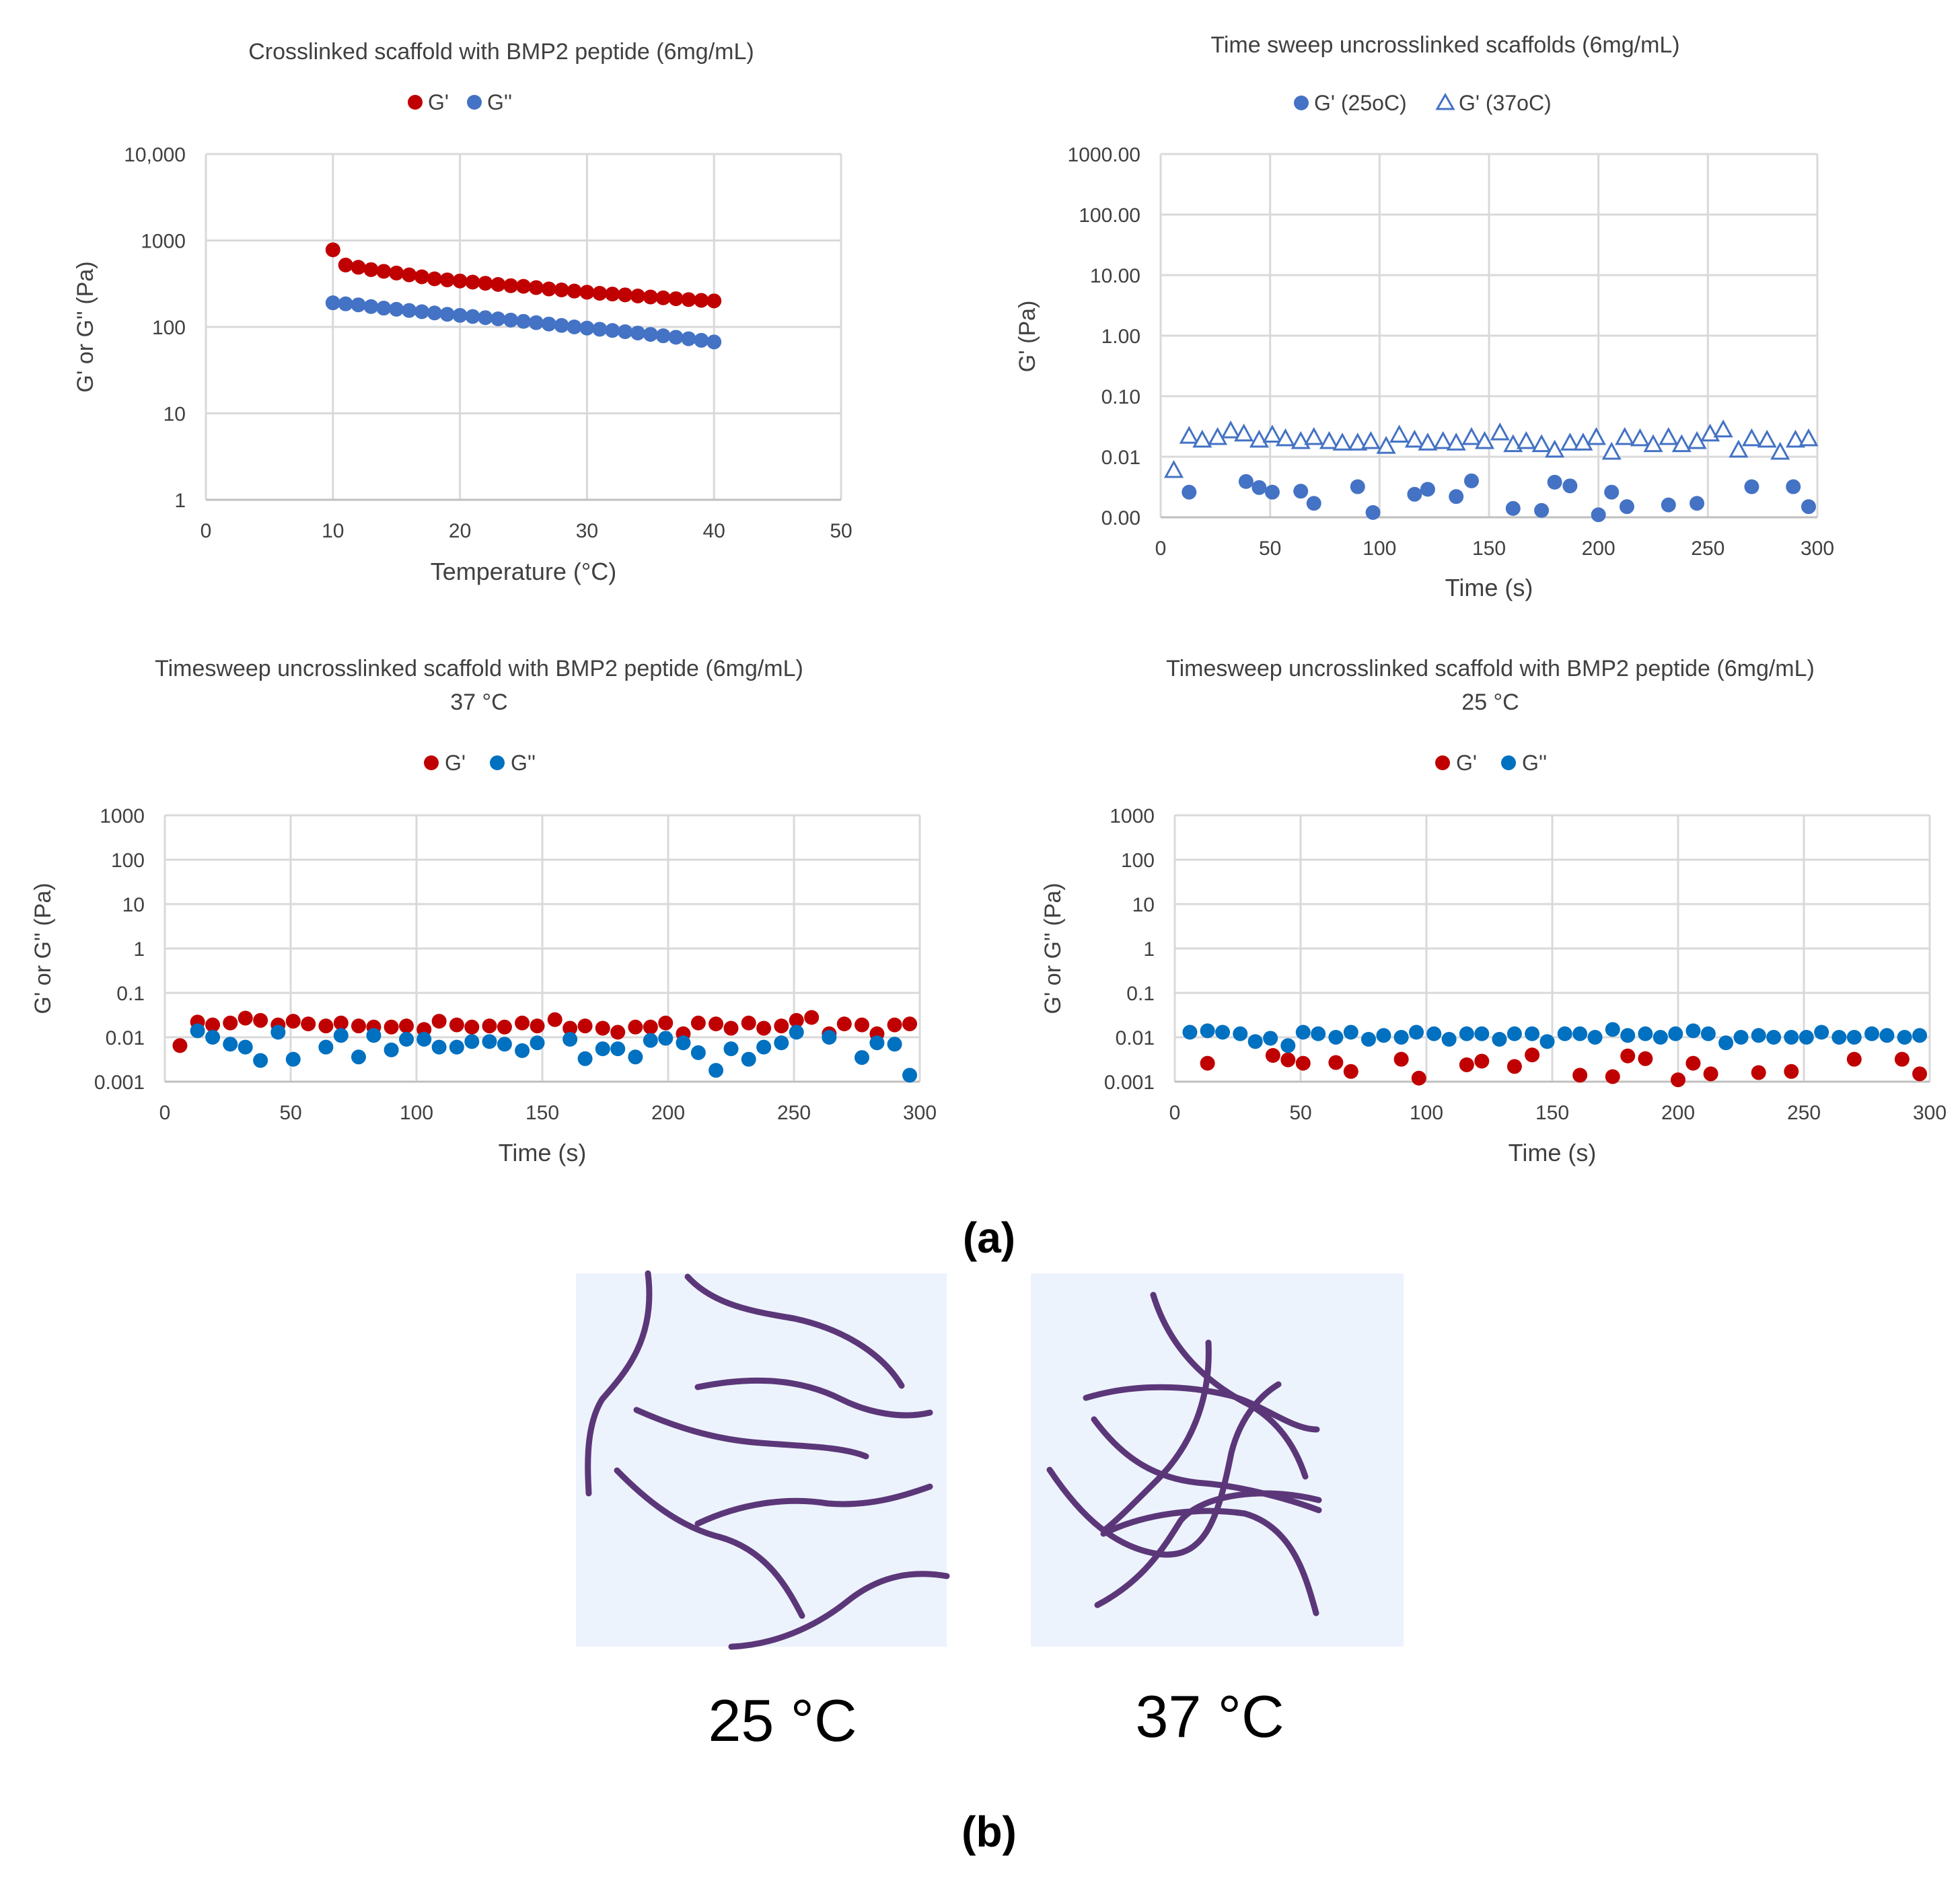 Image resolution: width=1960 pixels, height=1901 pixels. What do you see at coordinates (767, 1460) in the screenshot?
I see `fibers-25c` at bounding box center [767, 1460].